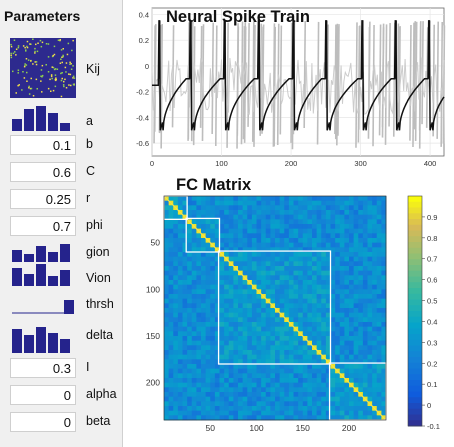 This screenshot has height=447, width=454. What do you see at coordinates (43, 199) in the screenshot?
I see `r-input: 0.25` at bounding box center [43, 199].